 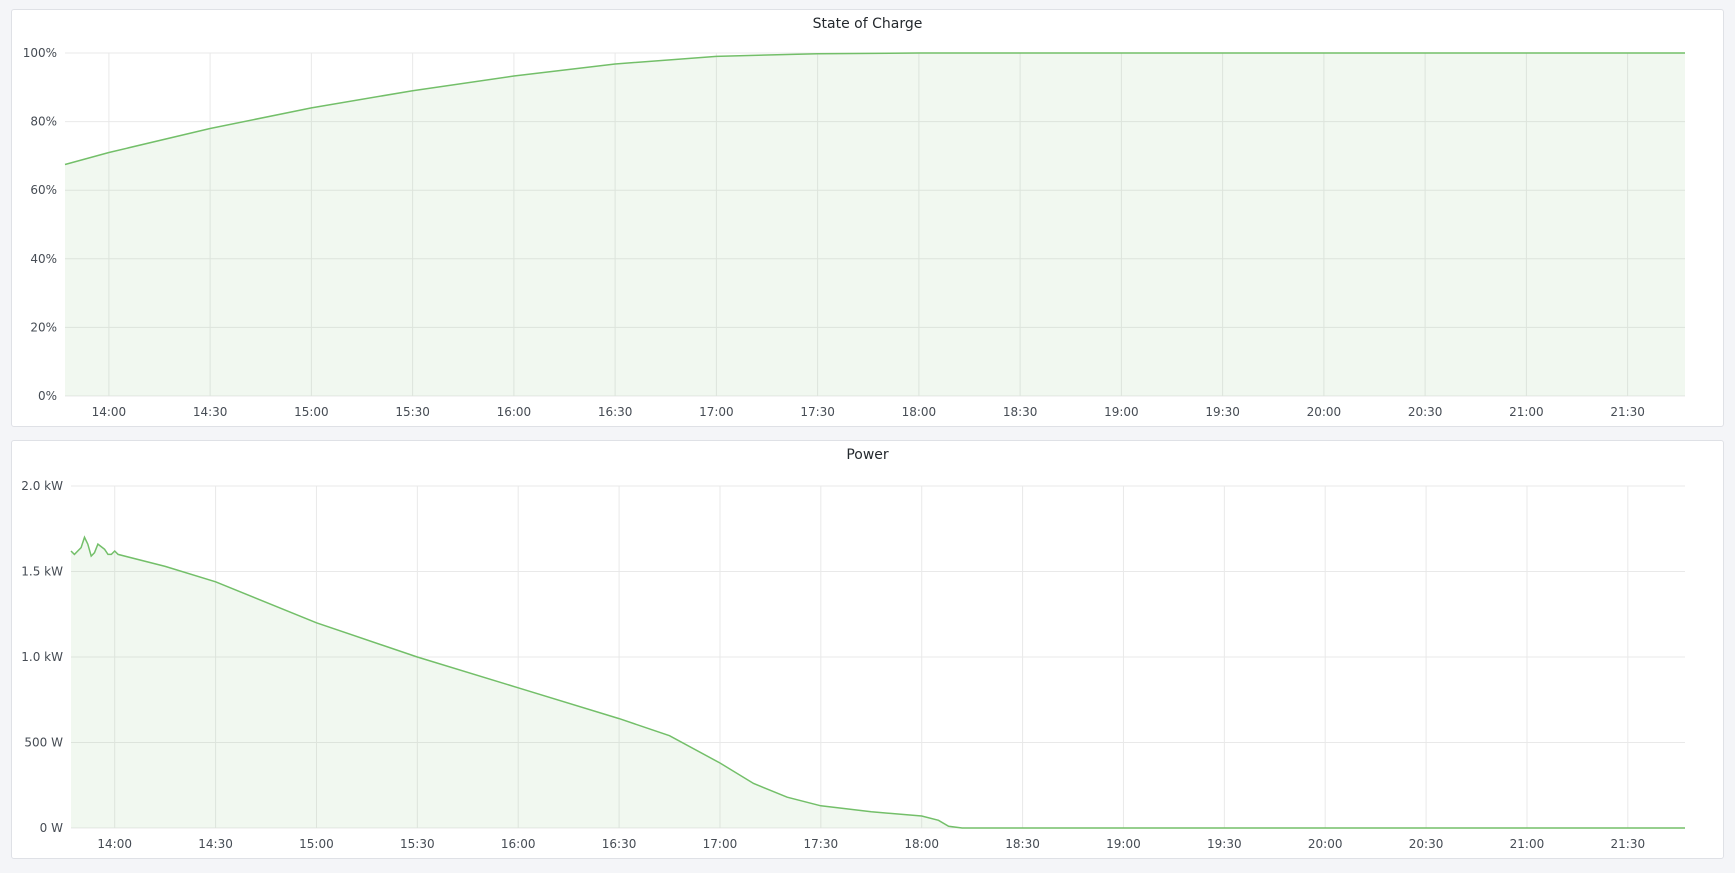 I want to click on y-tick-label: 80%, so click(x=43, y=122).